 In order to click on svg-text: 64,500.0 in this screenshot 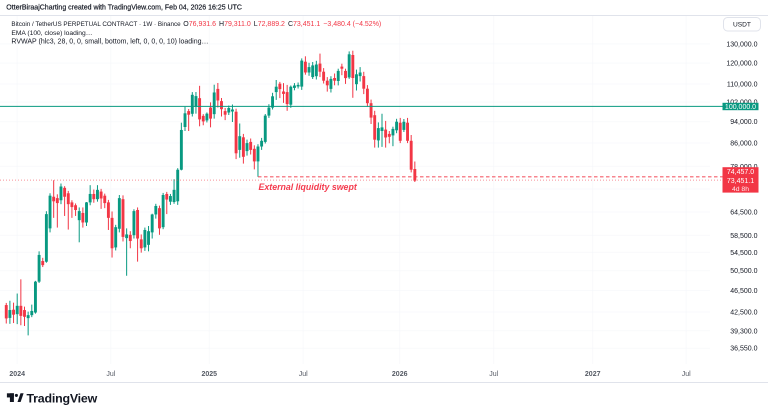, I will do `click(743, 213)`.